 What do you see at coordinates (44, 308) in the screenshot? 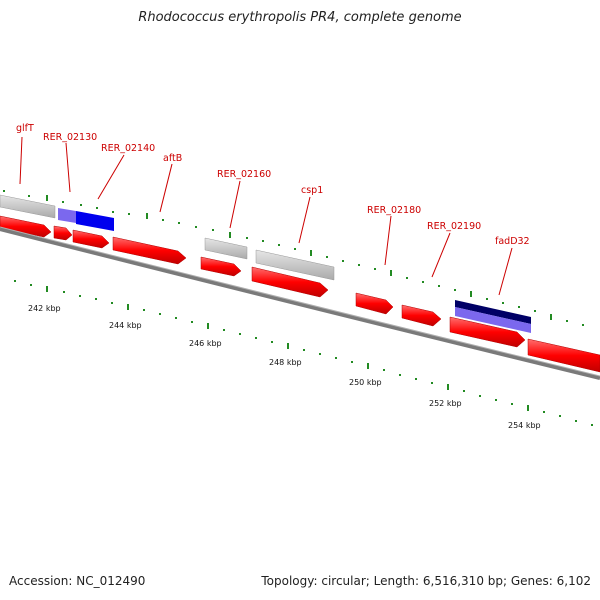
I see `scale-label-242: 242 kbp` at bounding box center [44, 308].